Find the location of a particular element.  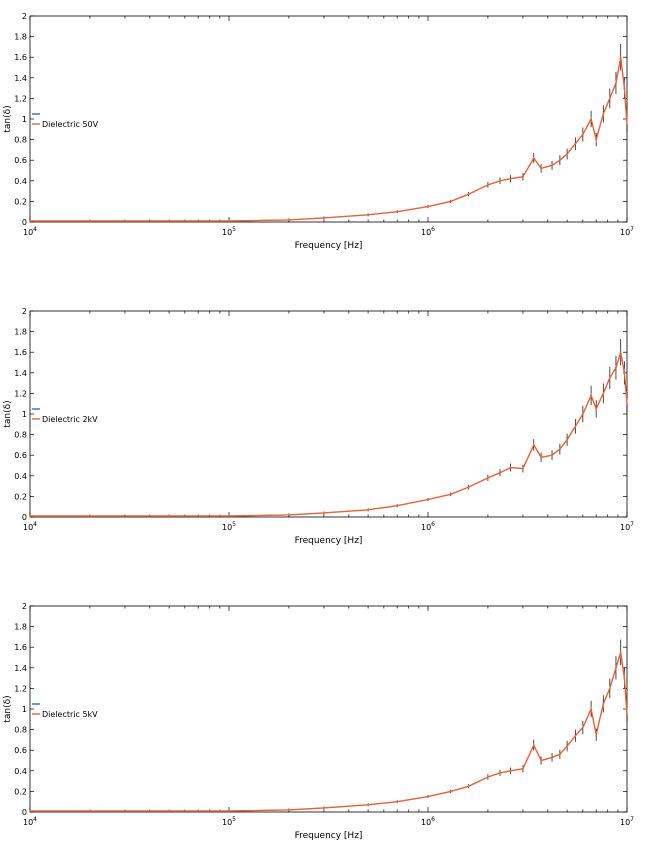

y-tick-label: 1.4 is located at coordinates (20, 668).